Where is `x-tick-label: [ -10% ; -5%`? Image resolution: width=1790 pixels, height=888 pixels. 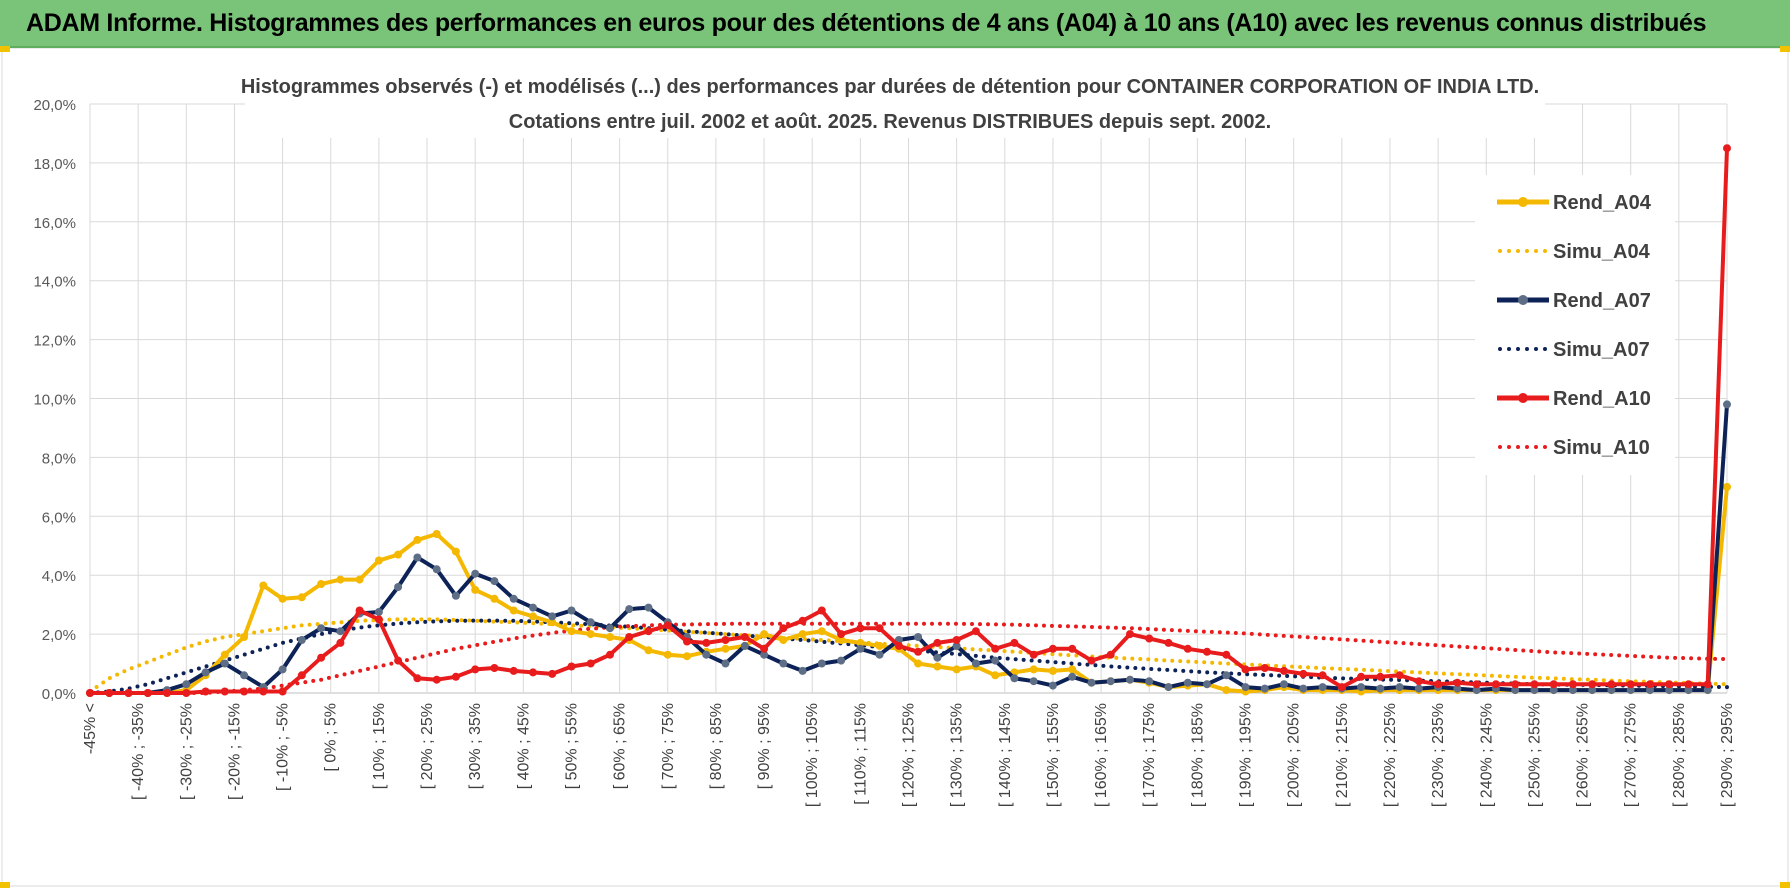
x-tick-label: [ -10% ; -5% is located at coordinates (283, 747).